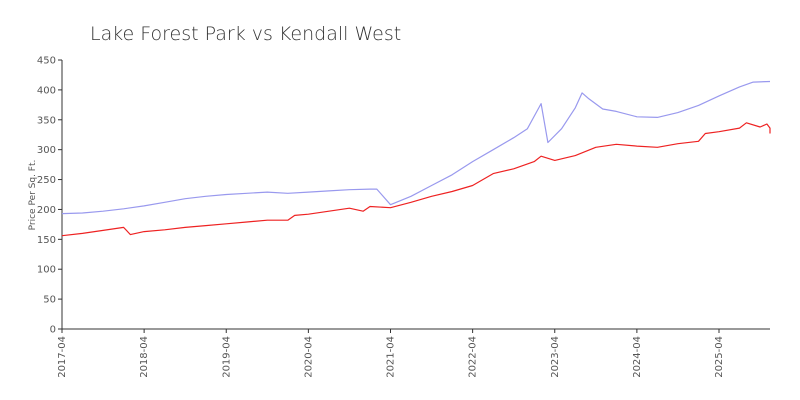 The width and height of the screenshot is (800, 400). I want to click on y-tick-label: 150, so click(46, 240).